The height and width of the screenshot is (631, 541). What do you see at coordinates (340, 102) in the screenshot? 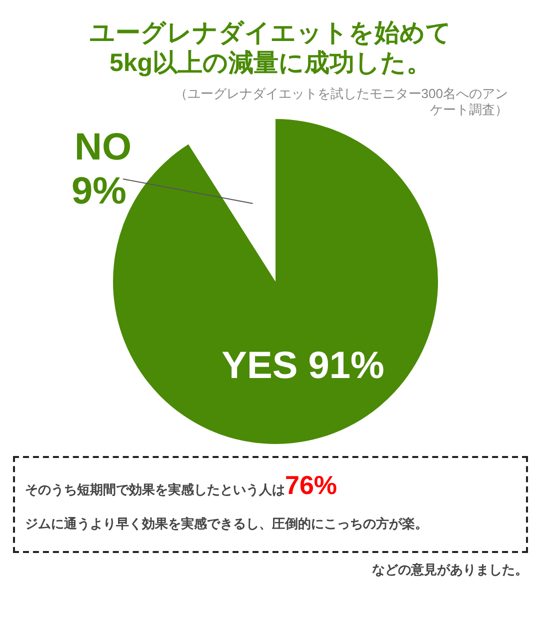
I see `chart-subtitle: （ユーグレナダイエットを試したモニター300名へのアンケート調査）` at bounding box center [340, 102].